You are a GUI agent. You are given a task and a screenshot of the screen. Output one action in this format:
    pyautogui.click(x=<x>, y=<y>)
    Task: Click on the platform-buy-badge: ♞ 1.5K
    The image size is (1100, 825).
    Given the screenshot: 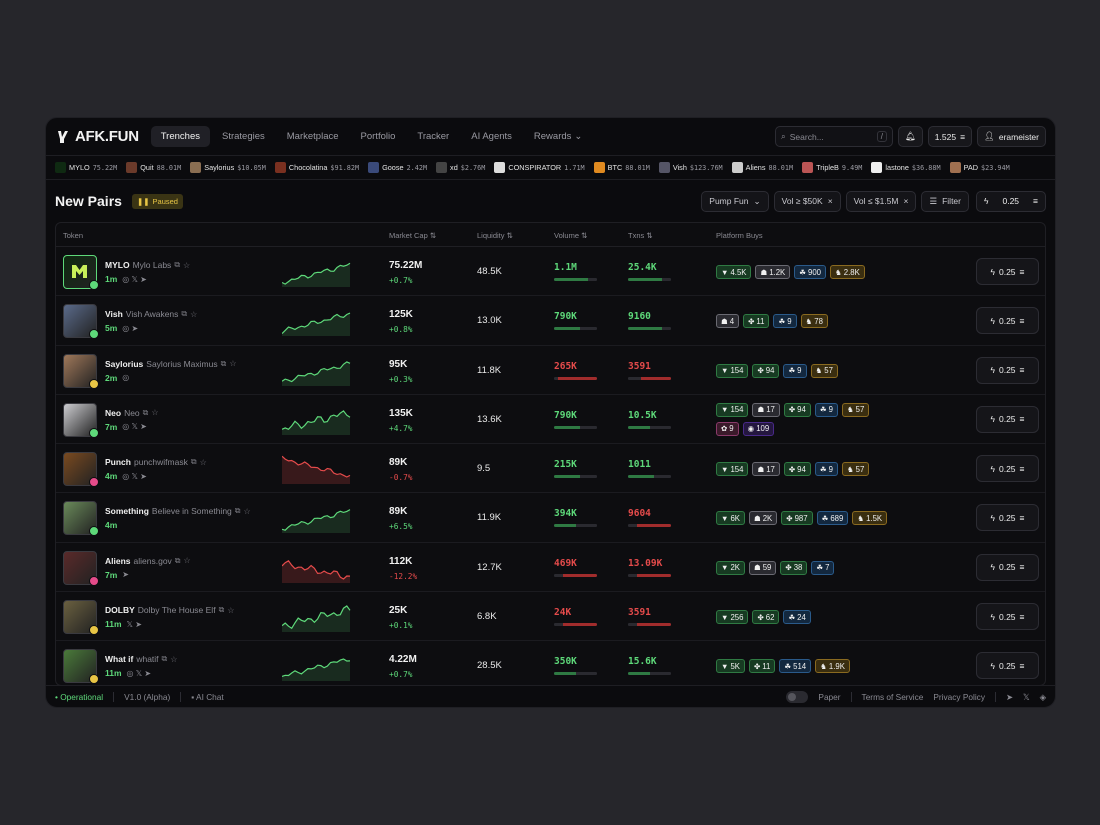 What is the action you would take?
    pyautogui.click(x=870, y=518)
    